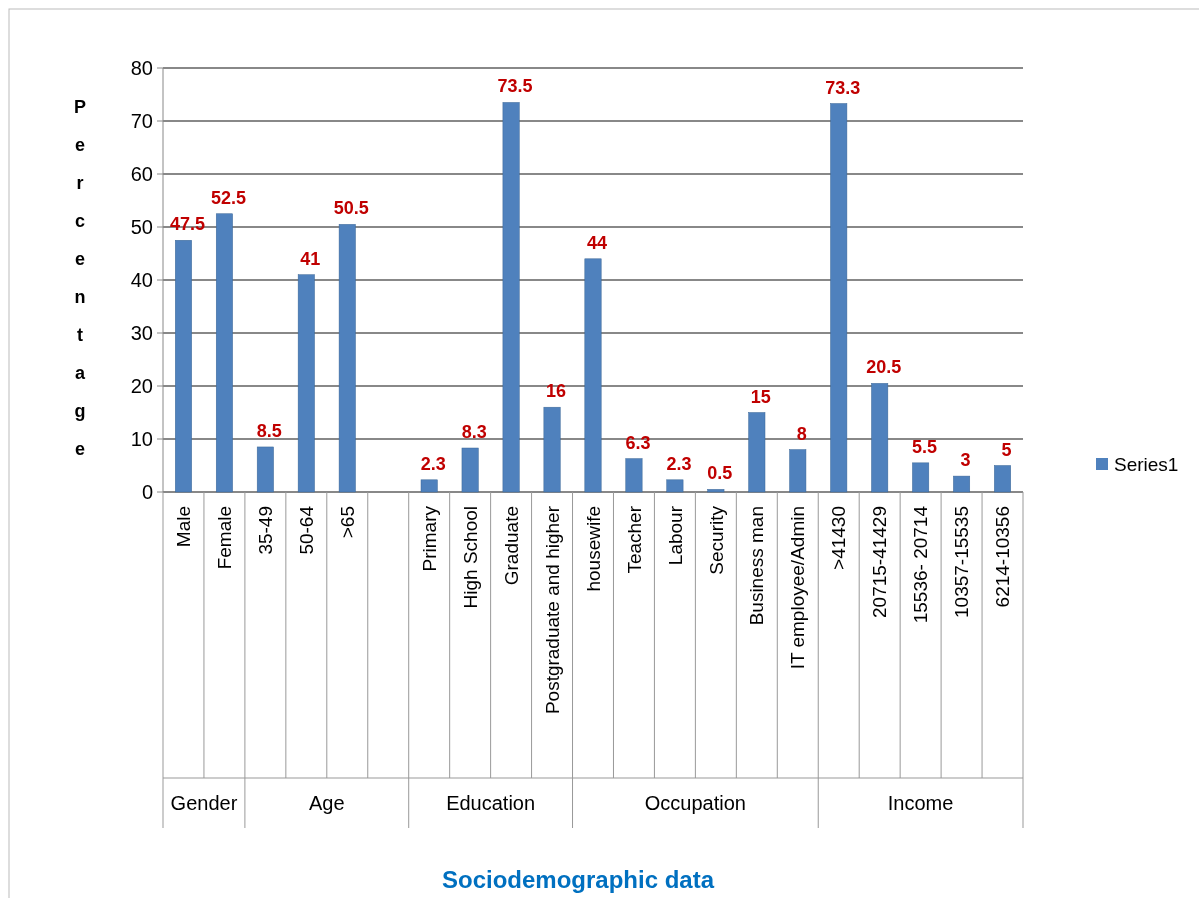 The width and height of the screenshot is (1199, 898). What do you see at coordinates (965, 460) in the screenshot?
I see `data-label: 3` at bounding box center [965, 460].